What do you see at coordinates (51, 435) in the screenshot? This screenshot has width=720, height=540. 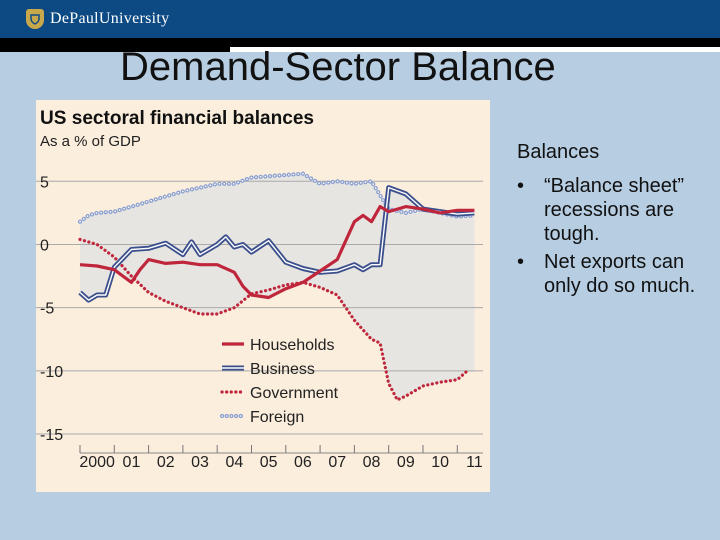 I see `y-tick-label: -15` at bounding box center [51, 435].